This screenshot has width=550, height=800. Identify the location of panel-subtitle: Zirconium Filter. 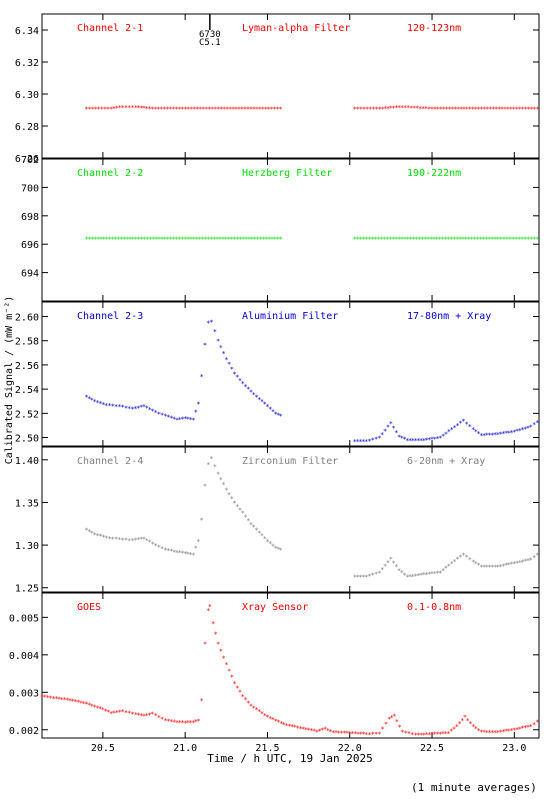
(290, 461).